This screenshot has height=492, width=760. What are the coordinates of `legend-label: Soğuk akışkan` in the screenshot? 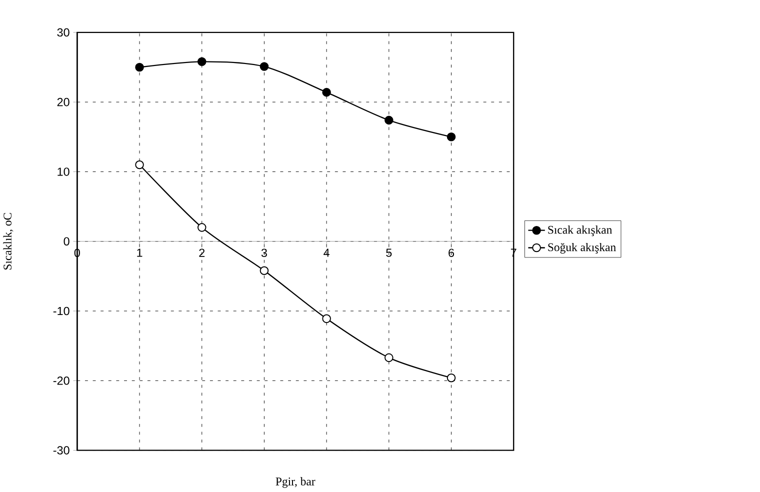 It's located at (582, 248).